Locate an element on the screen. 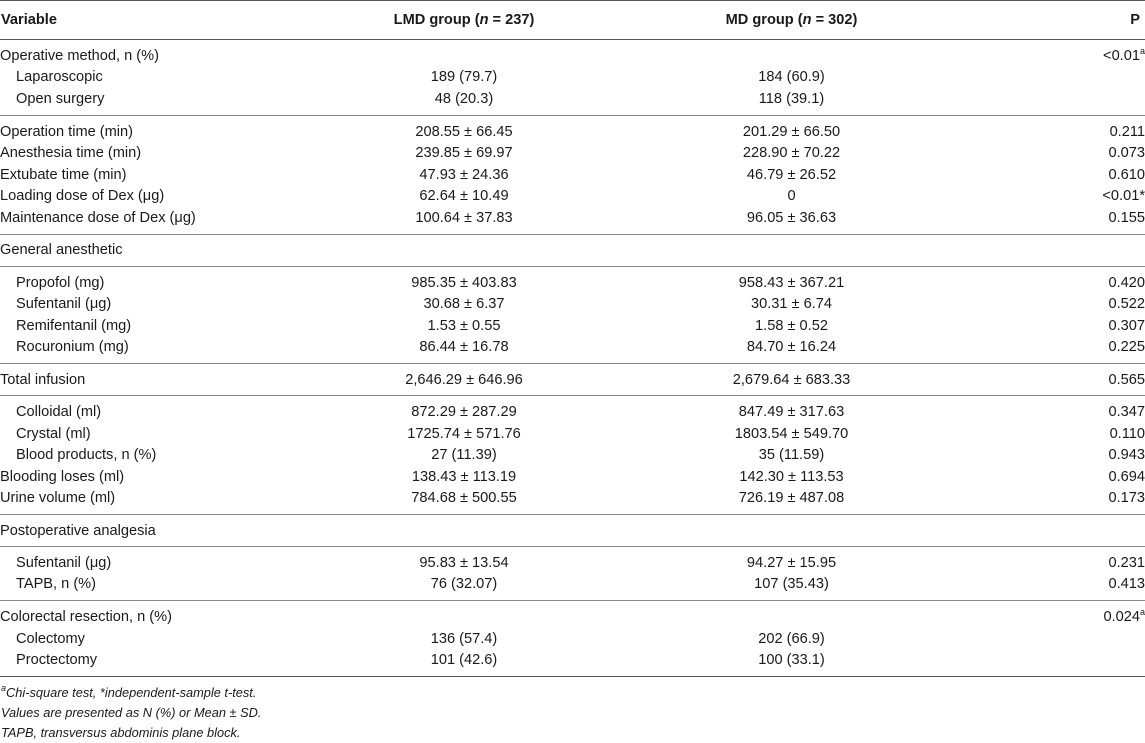 This screenshot has width=1145, height=743. header-p: P is located at coordinates (1050, 20).